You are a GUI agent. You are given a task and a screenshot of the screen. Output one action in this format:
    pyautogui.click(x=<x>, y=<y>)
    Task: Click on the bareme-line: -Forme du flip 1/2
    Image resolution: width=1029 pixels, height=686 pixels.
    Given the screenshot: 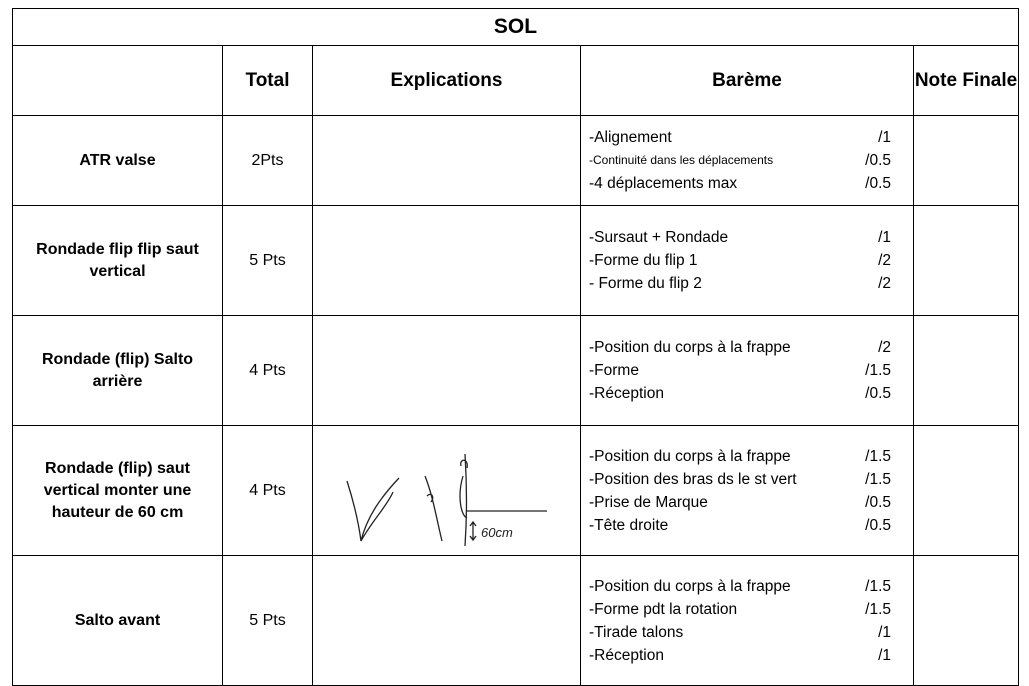 What is the action you would take?
    pyautogui.click(x=745, y=260)
    